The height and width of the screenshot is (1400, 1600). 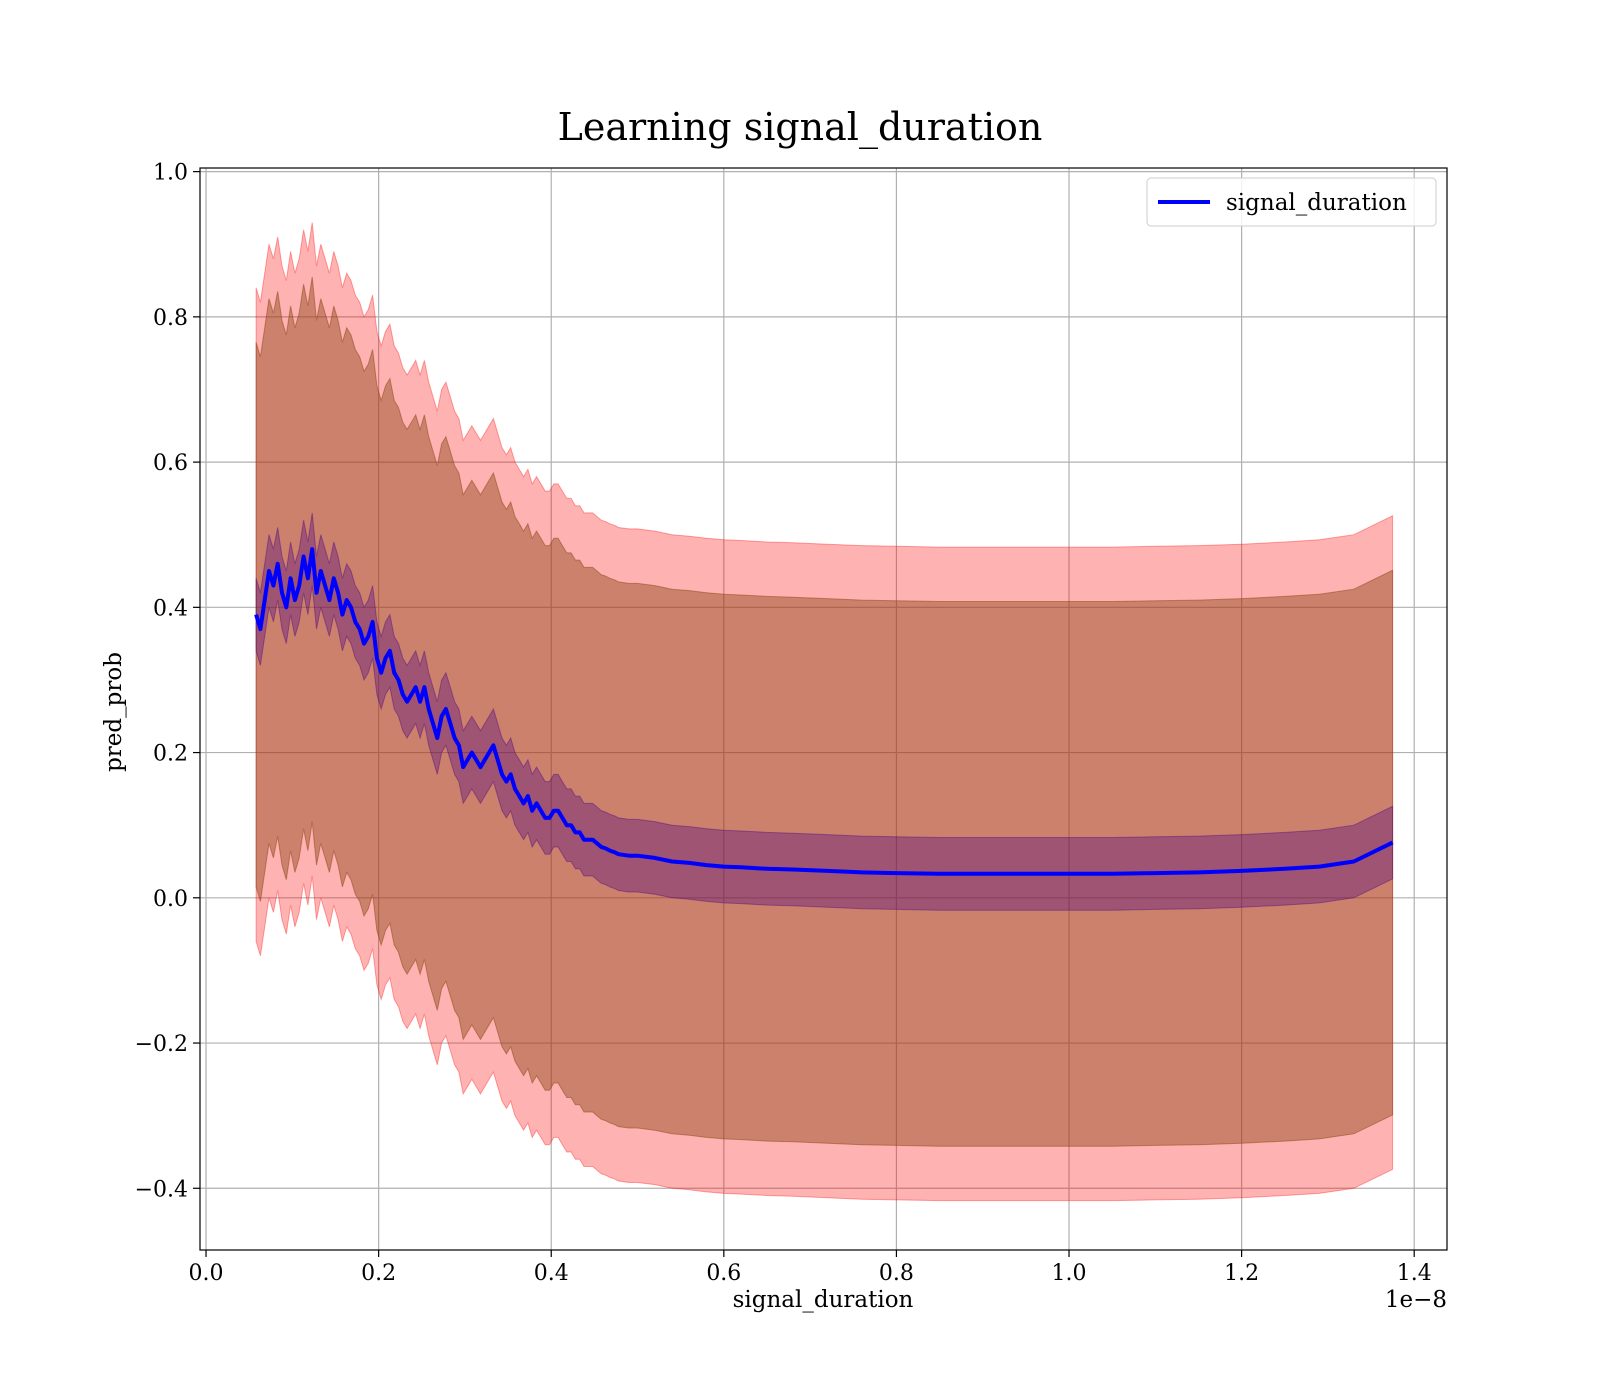 I want to click on legend-label: signal_duration, so click(x=1316, y=203).